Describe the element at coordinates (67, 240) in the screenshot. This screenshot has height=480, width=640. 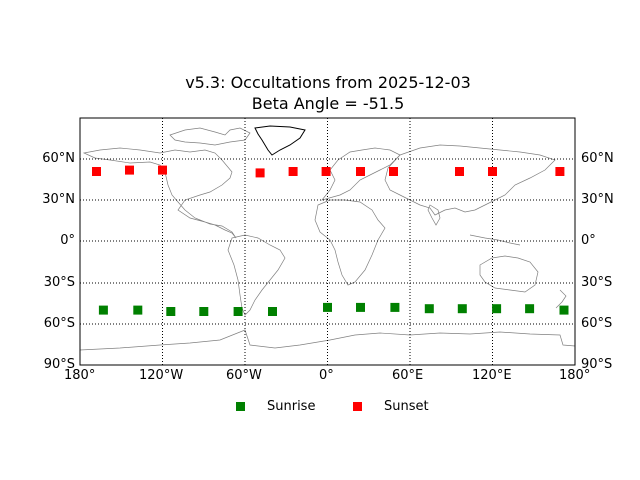
I see `y-tick-left-0: 0°` at that location.